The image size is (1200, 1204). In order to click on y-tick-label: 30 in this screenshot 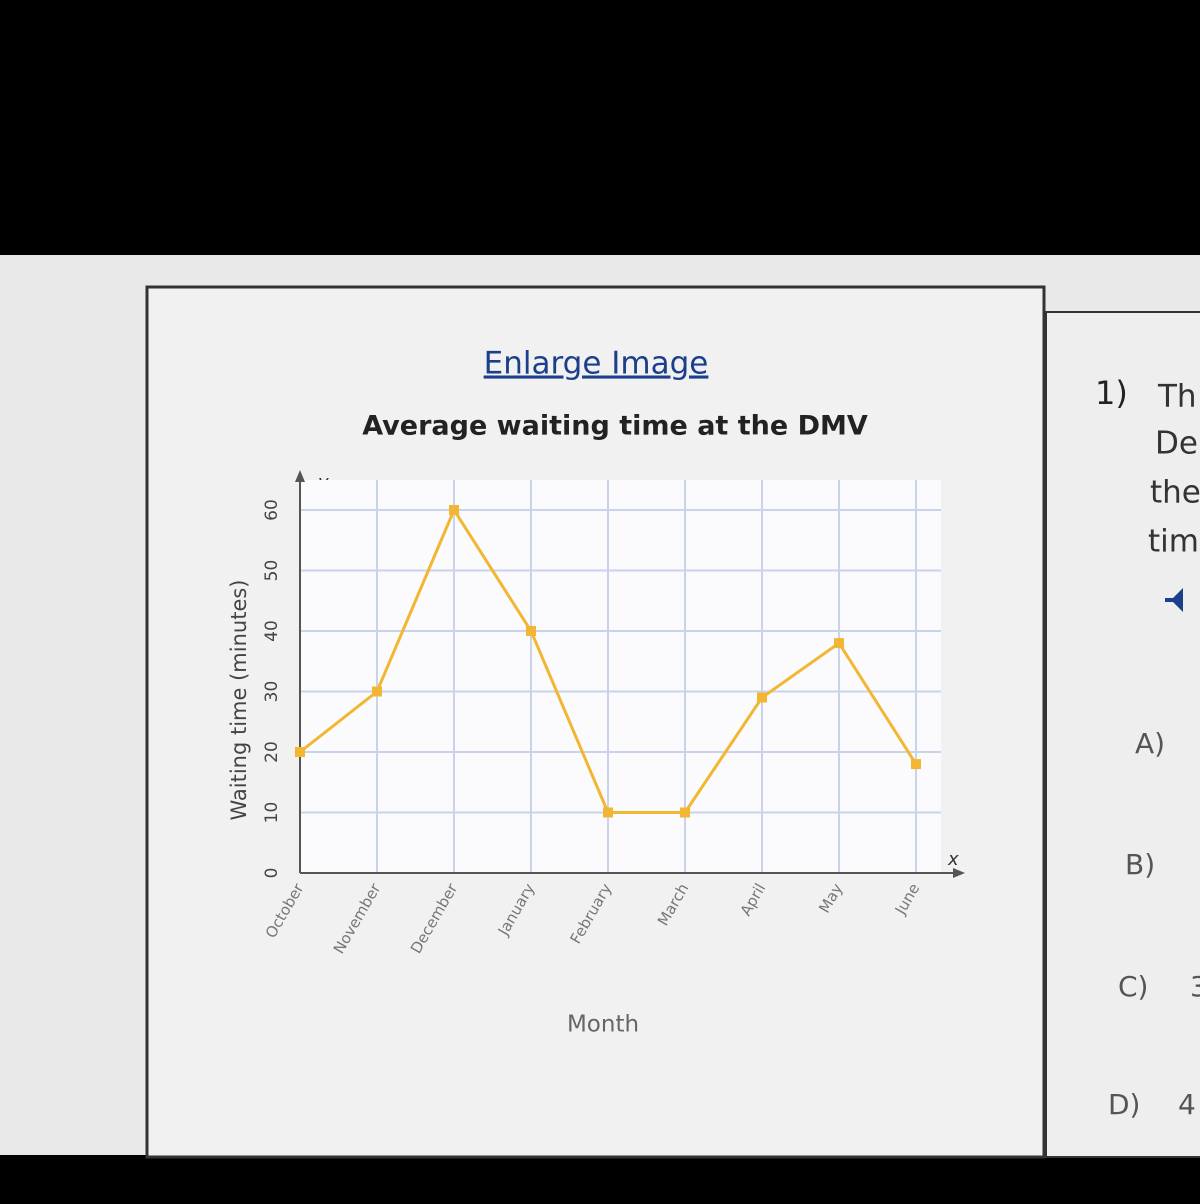, I will do `click(272, 692)`.